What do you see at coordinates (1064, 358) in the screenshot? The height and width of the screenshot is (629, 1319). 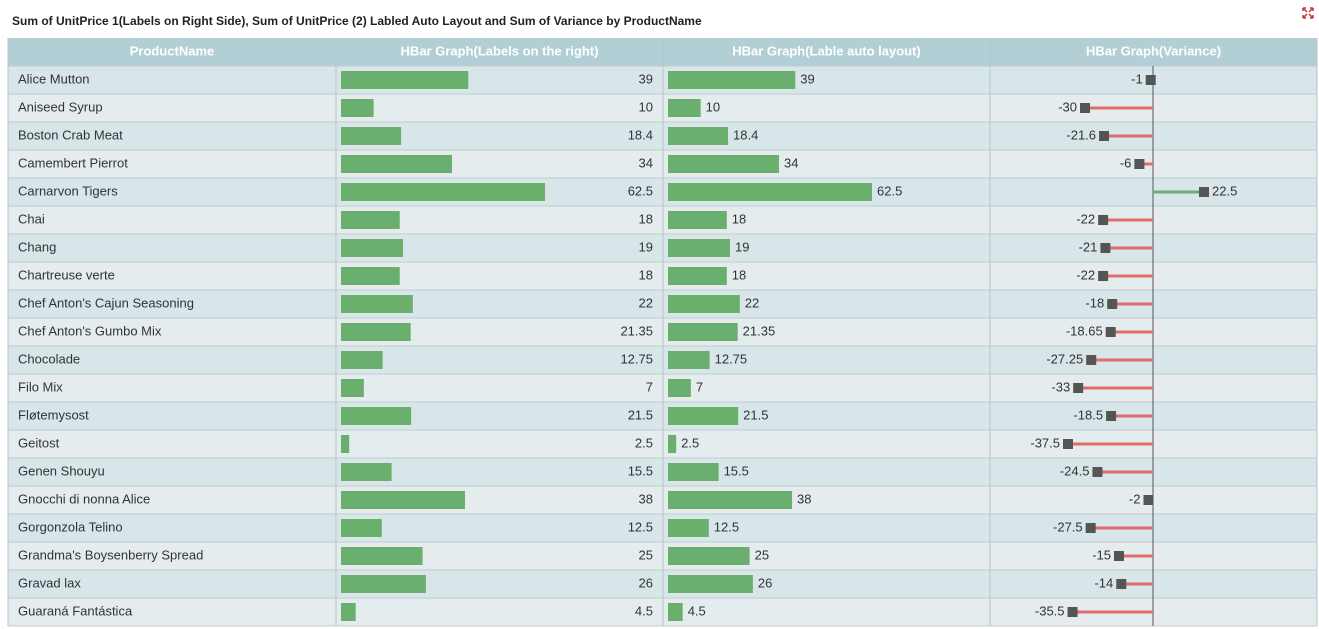 I see `value-label: -27.25` at bounding box center [1064, 358].